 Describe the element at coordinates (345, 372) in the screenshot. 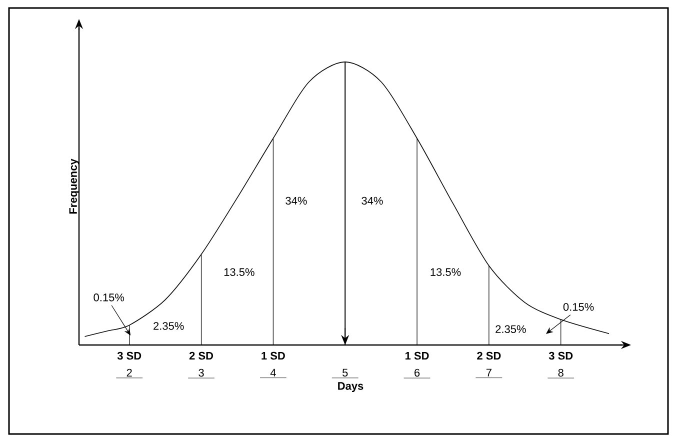

I see `x-tick-label: 5` at that location.